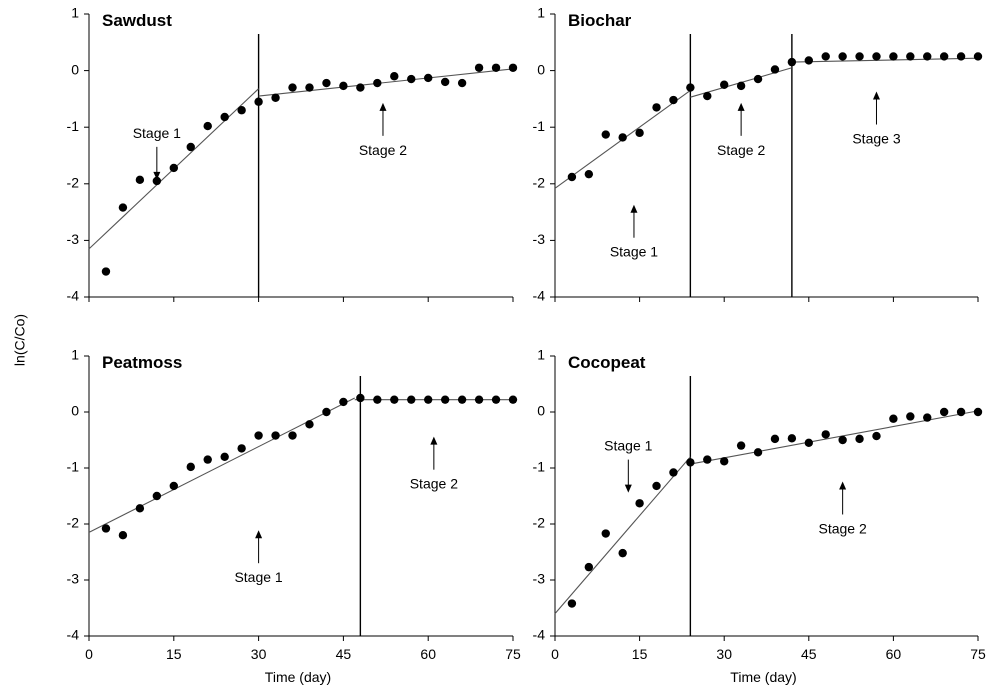  Describe the element at coordinates (876, 139) in the screenshot. I see `stage-annotation: Stage 3` at that location.